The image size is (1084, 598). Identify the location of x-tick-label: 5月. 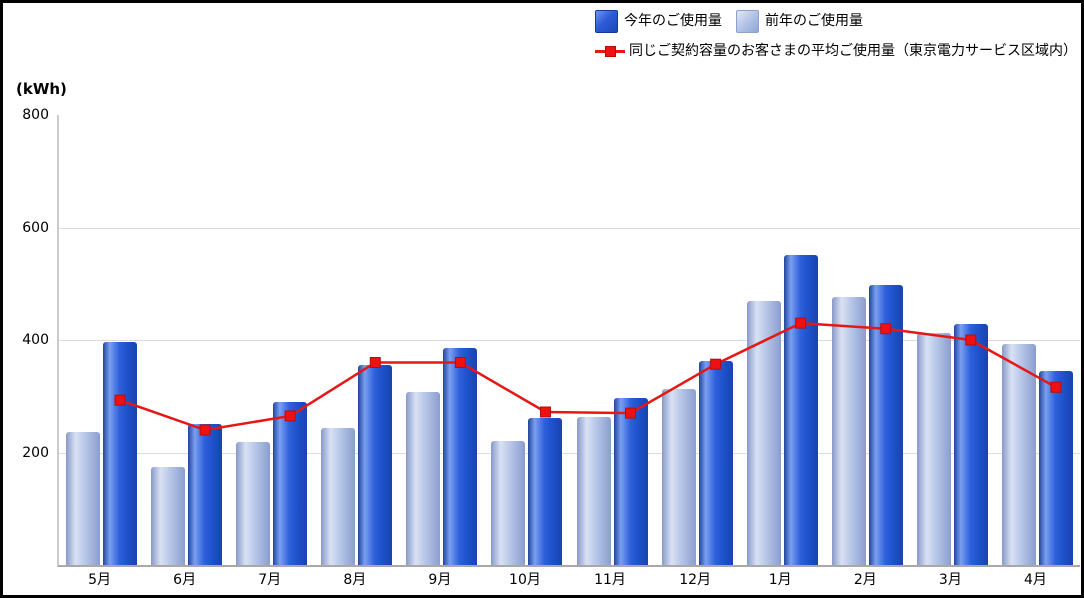
(99, 580).